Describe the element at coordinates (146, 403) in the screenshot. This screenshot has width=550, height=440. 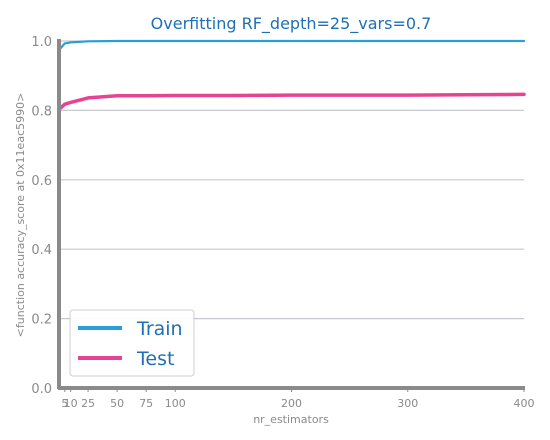
I see `x-tick-label: 75` at that location.